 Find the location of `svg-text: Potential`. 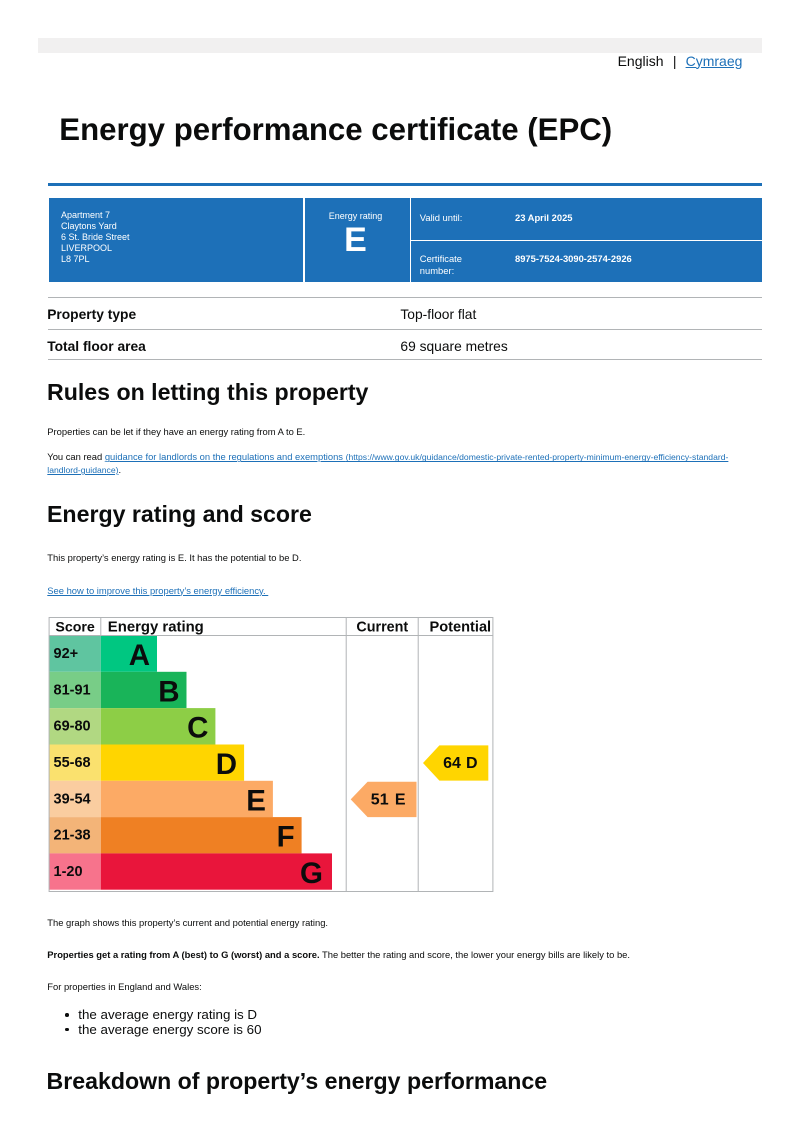

svg-text: Potential is located at coordinates (460, 628).